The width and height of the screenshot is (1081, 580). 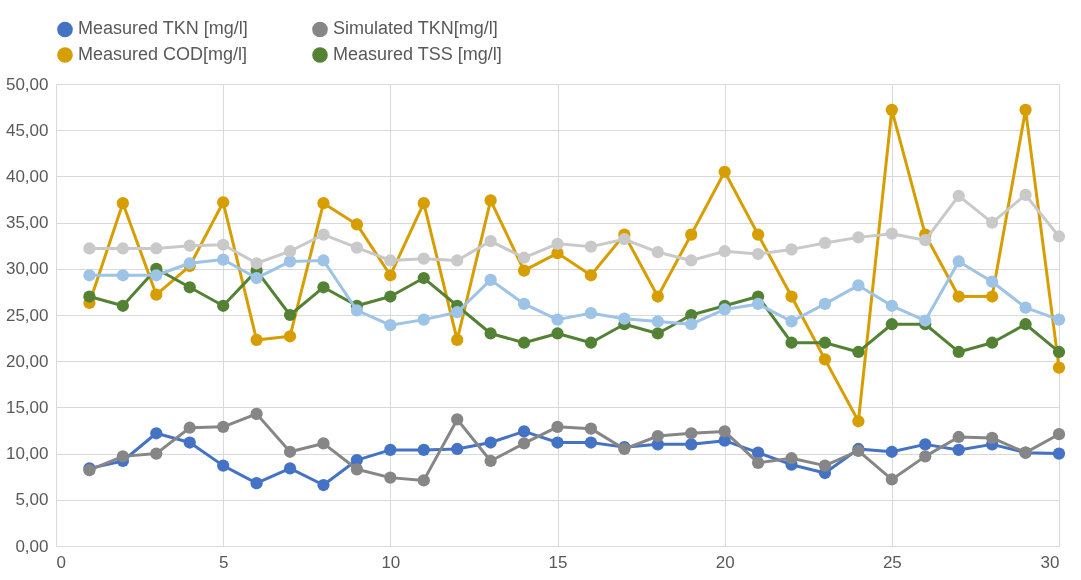 I want to click on x-tick-label: 30, so click(x=1050, y=562).